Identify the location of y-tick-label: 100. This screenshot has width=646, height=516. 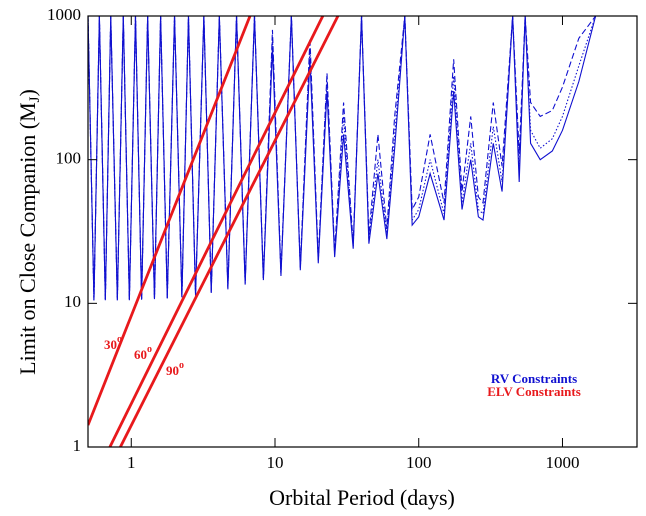
(69, 158).